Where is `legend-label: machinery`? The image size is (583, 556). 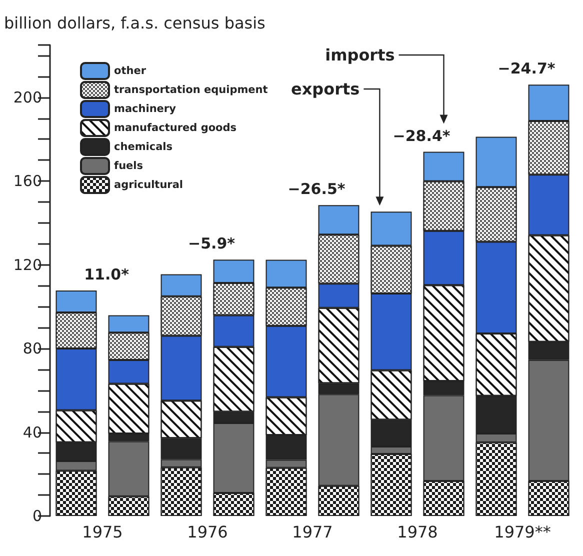
legend-label: machinery is located at coordinates (145, 109).